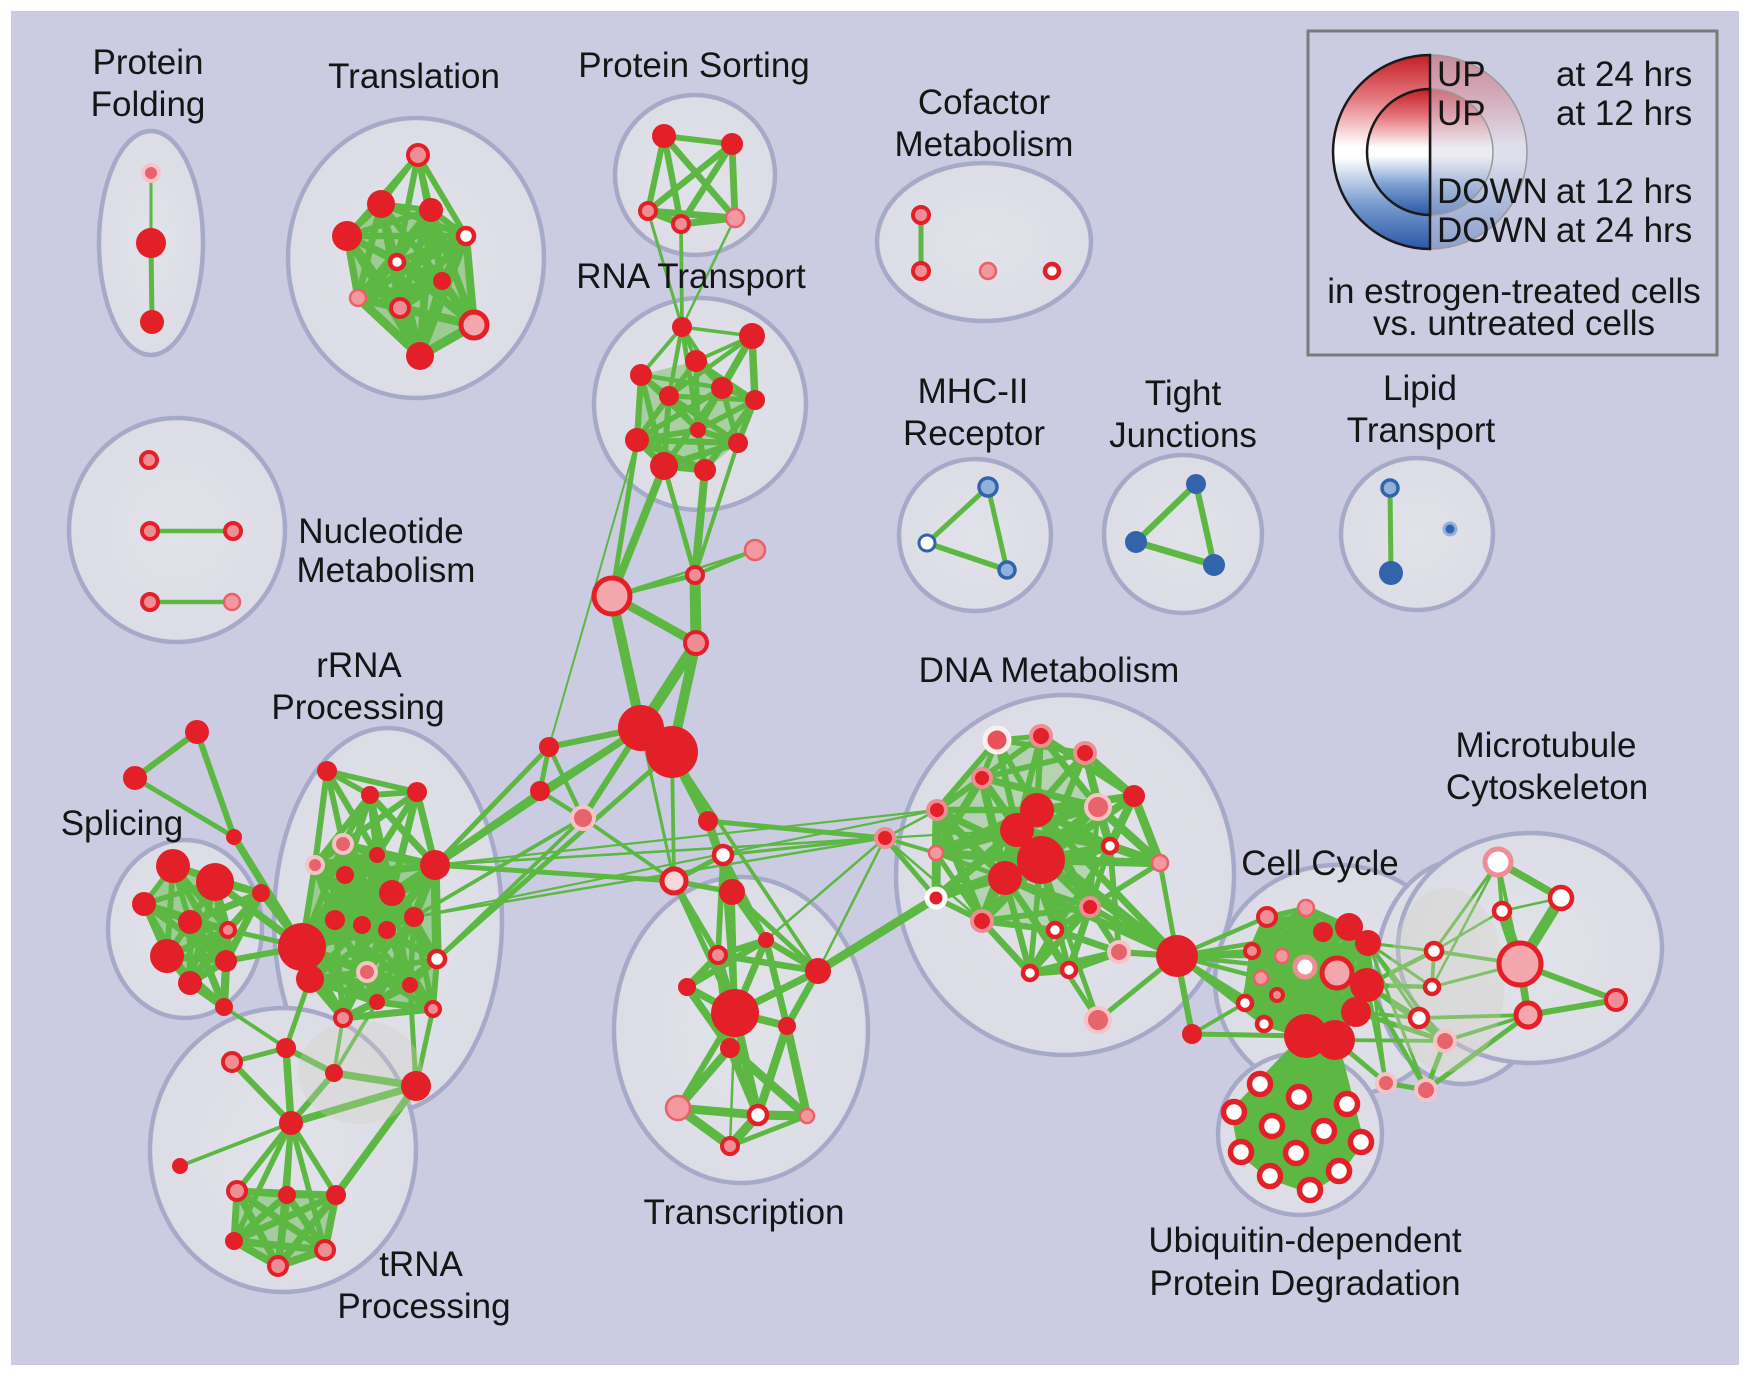  What do you see at coordinates (1421, 430) in the screenshot?
I see `svg-text: Transport` at bounding box center [1421, 430].